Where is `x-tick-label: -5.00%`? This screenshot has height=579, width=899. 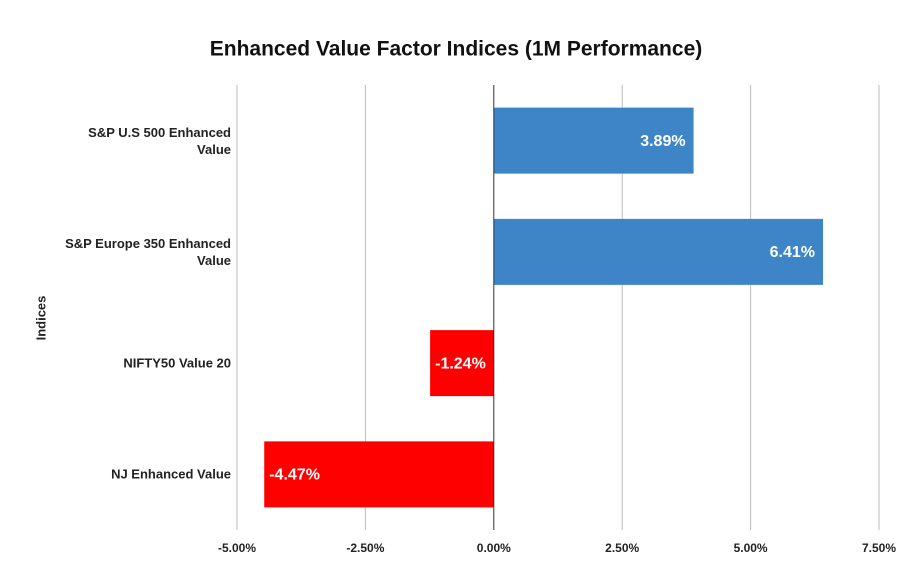
x-tick-label: -5.00% is located at coordinates (237, 548).